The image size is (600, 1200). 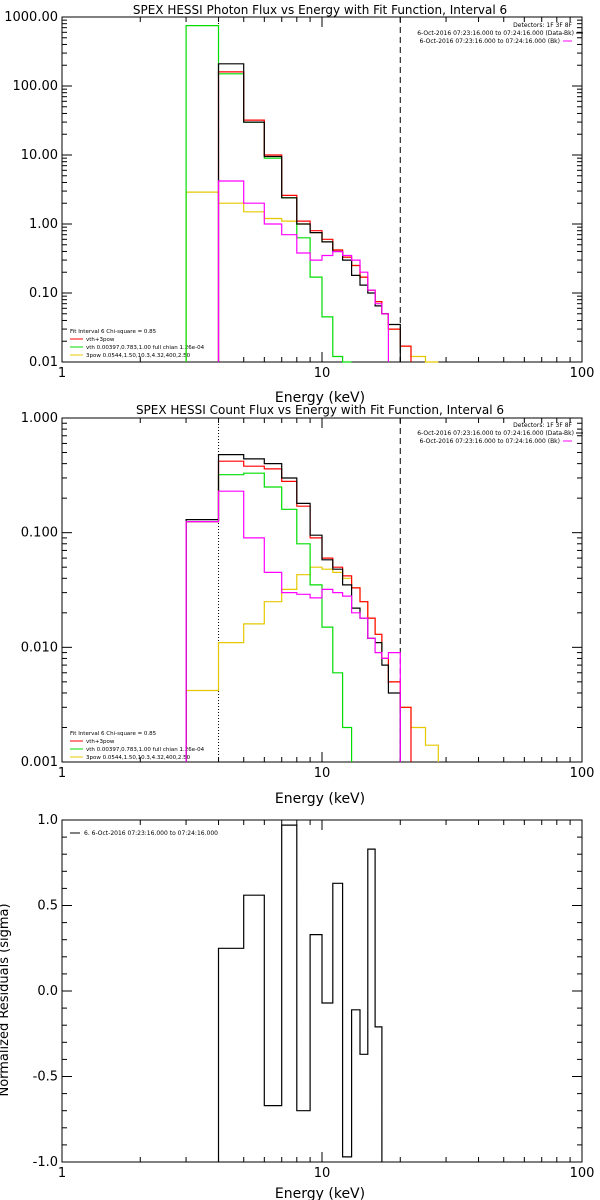 I want to click on panel1-legend-total: vth+3pow, so click(x=100, y=340).